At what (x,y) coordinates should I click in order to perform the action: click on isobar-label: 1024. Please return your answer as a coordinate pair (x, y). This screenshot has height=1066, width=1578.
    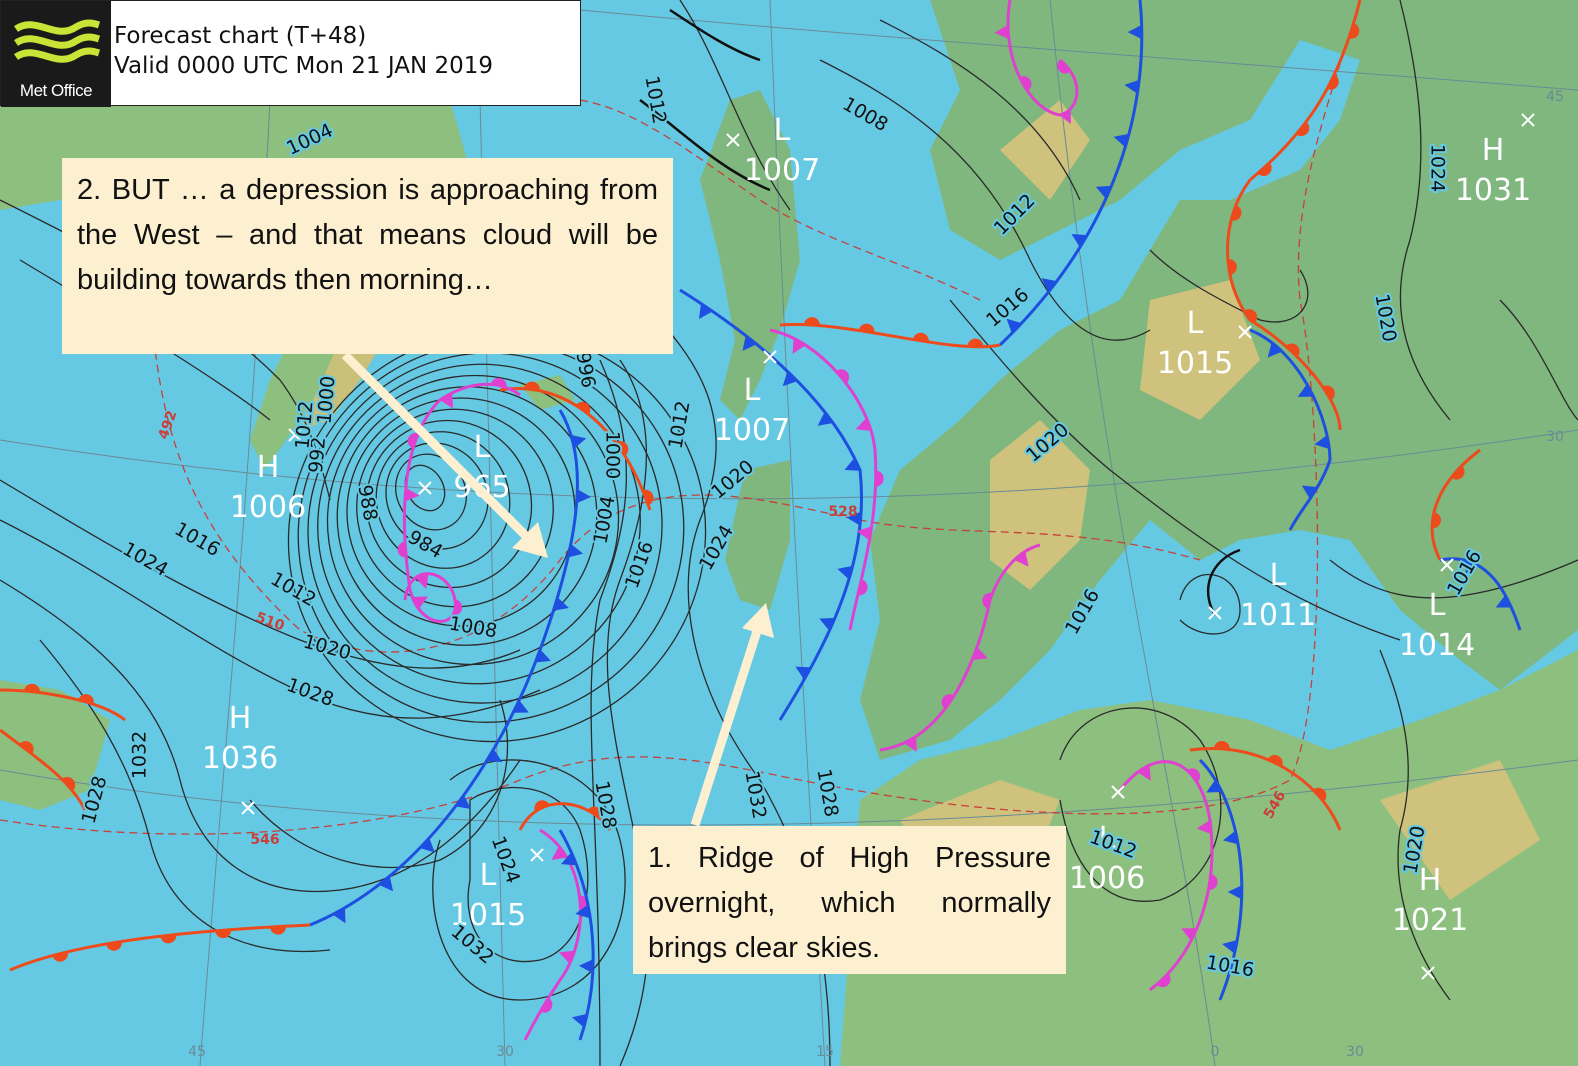
    Looking at the image, I should click on (1438, 168).